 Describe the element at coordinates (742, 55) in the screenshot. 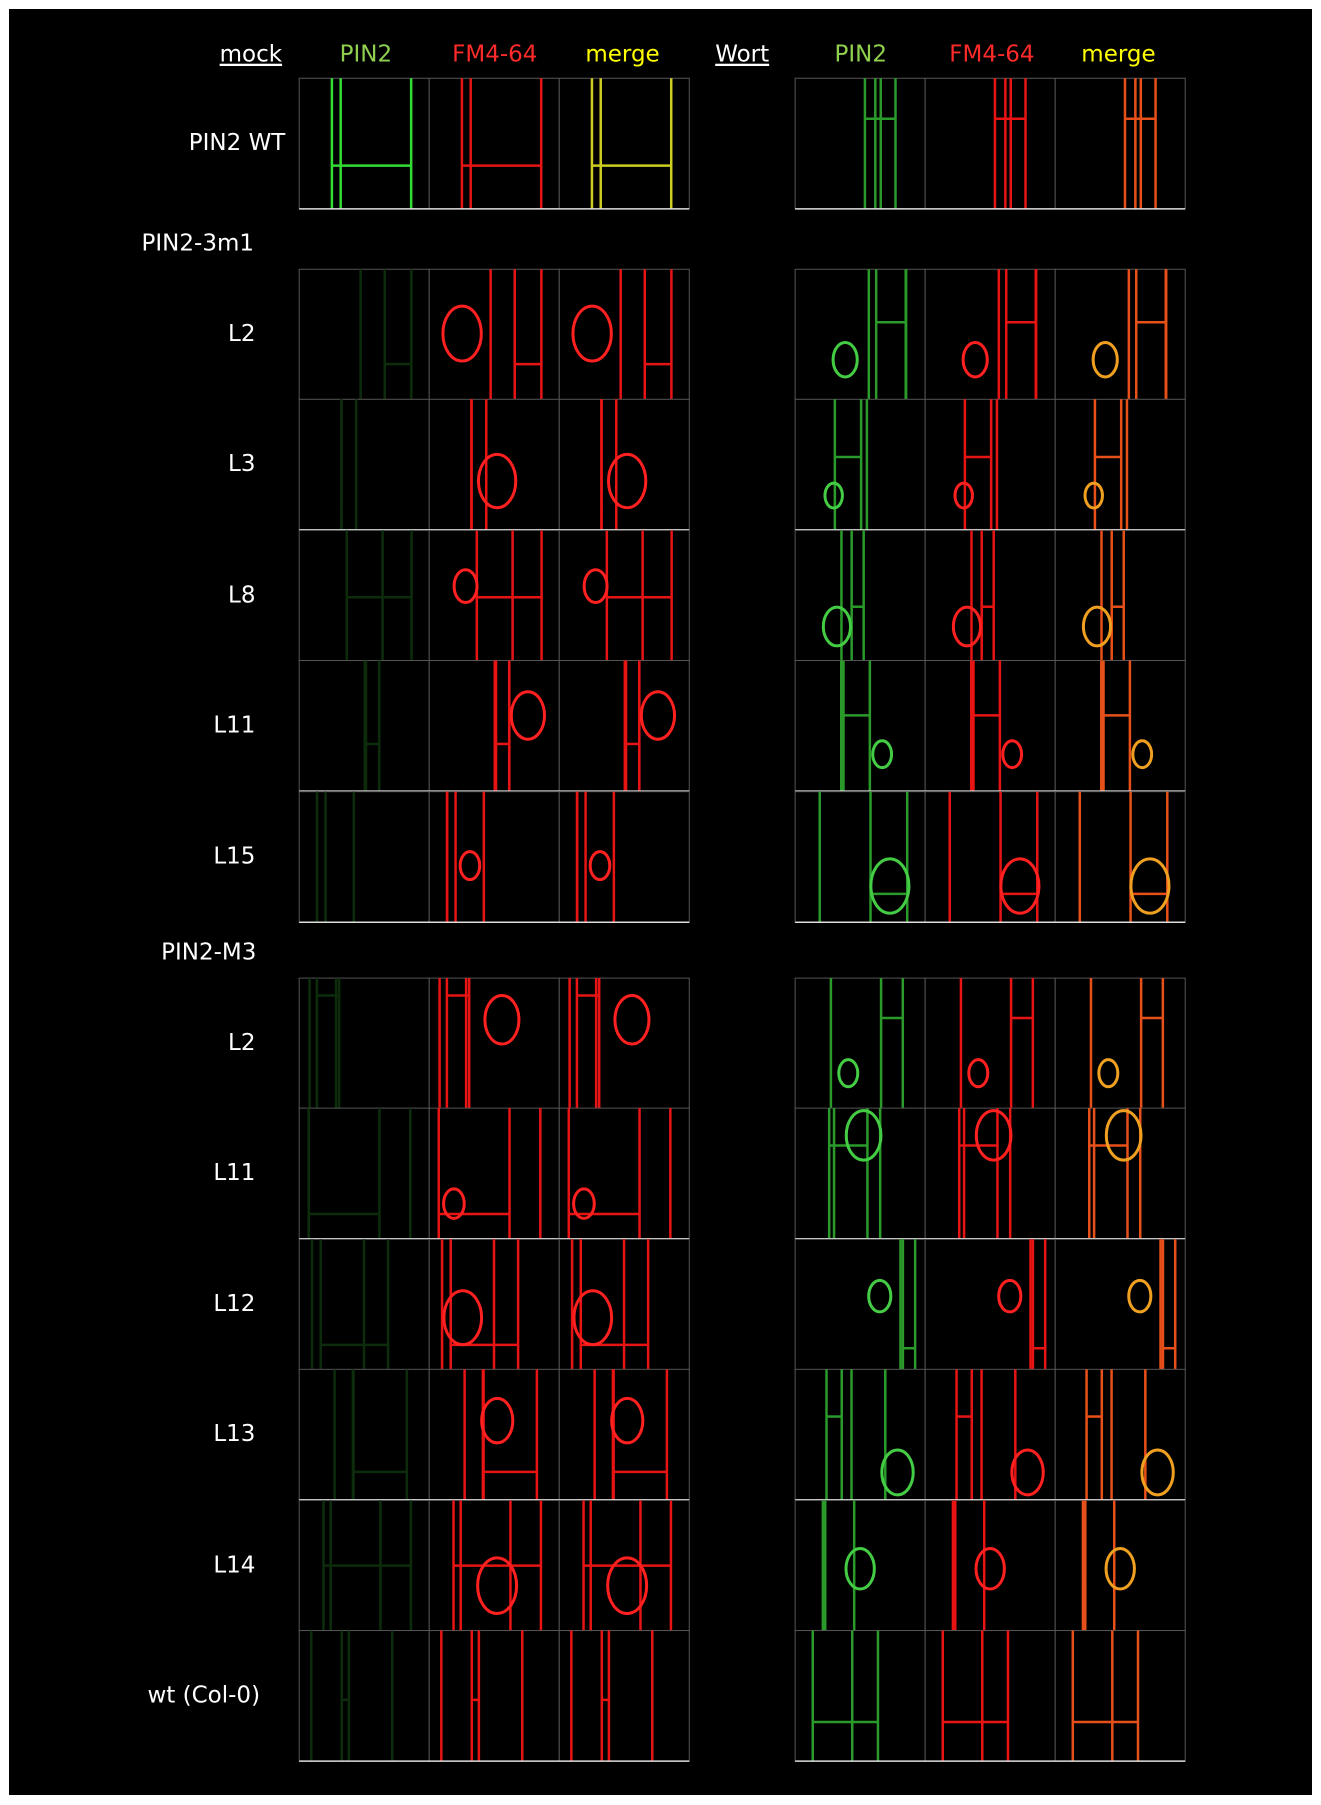

I see `column-header: Wort` at that location.